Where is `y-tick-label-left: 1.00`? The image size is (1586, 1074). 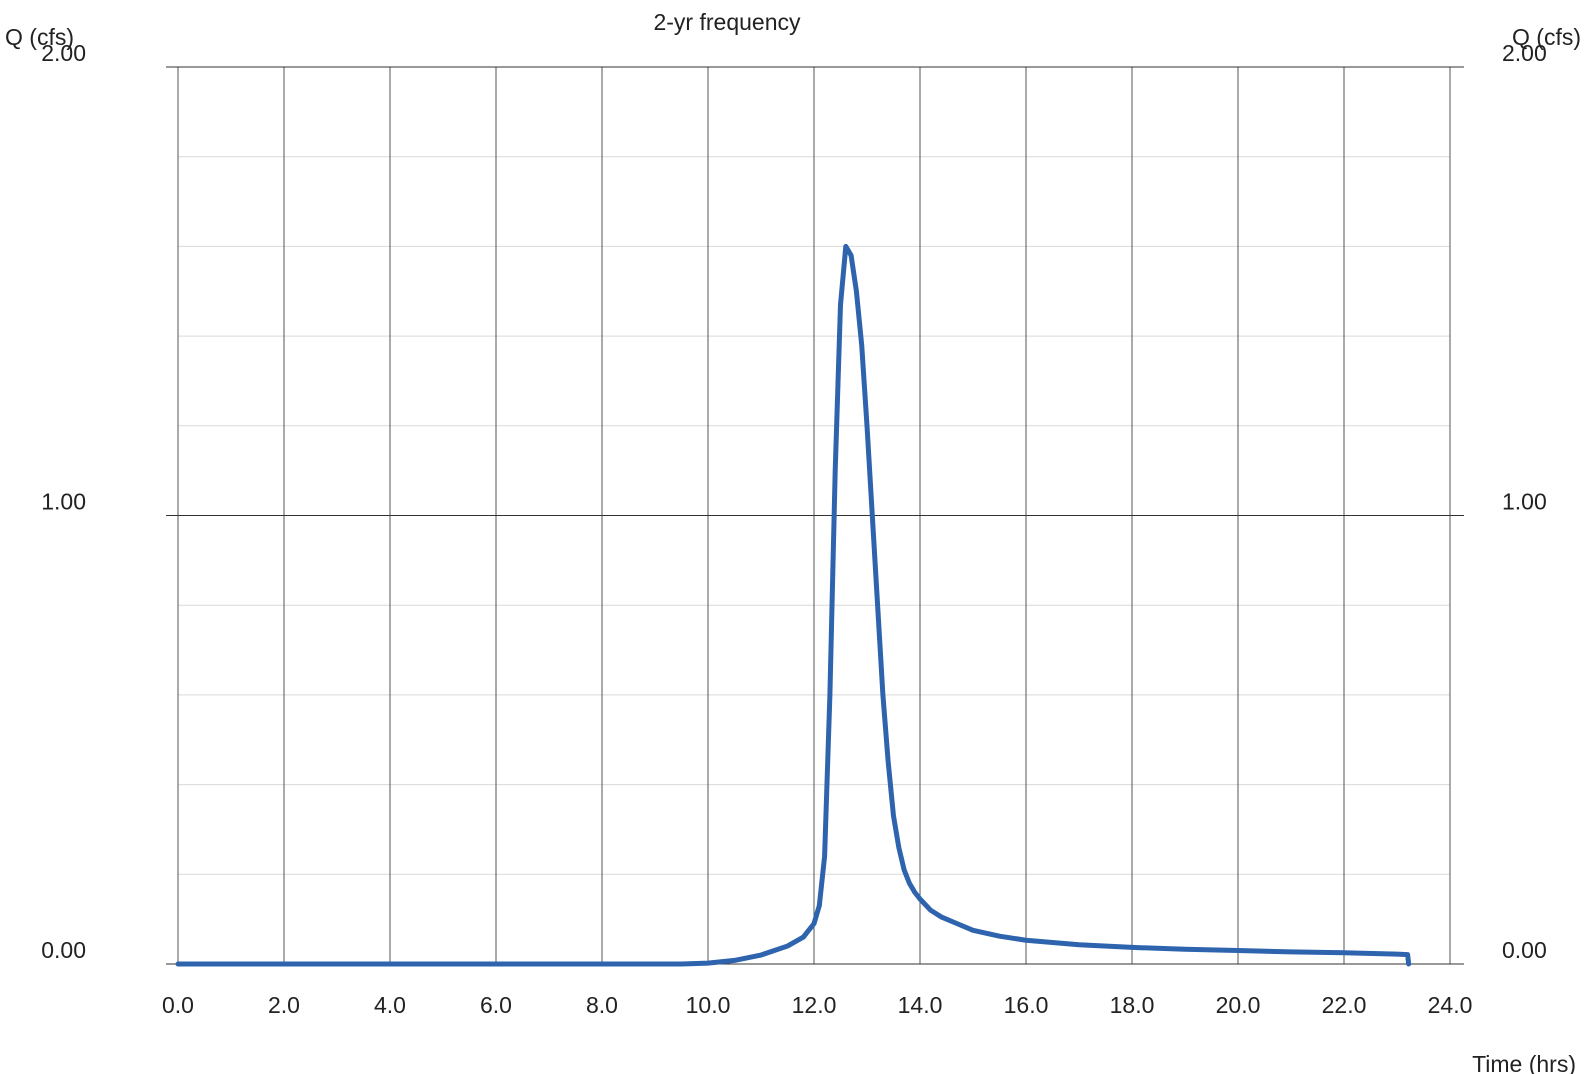 y-tick-label-left: 1.00 is located at coordinates (63, 502).